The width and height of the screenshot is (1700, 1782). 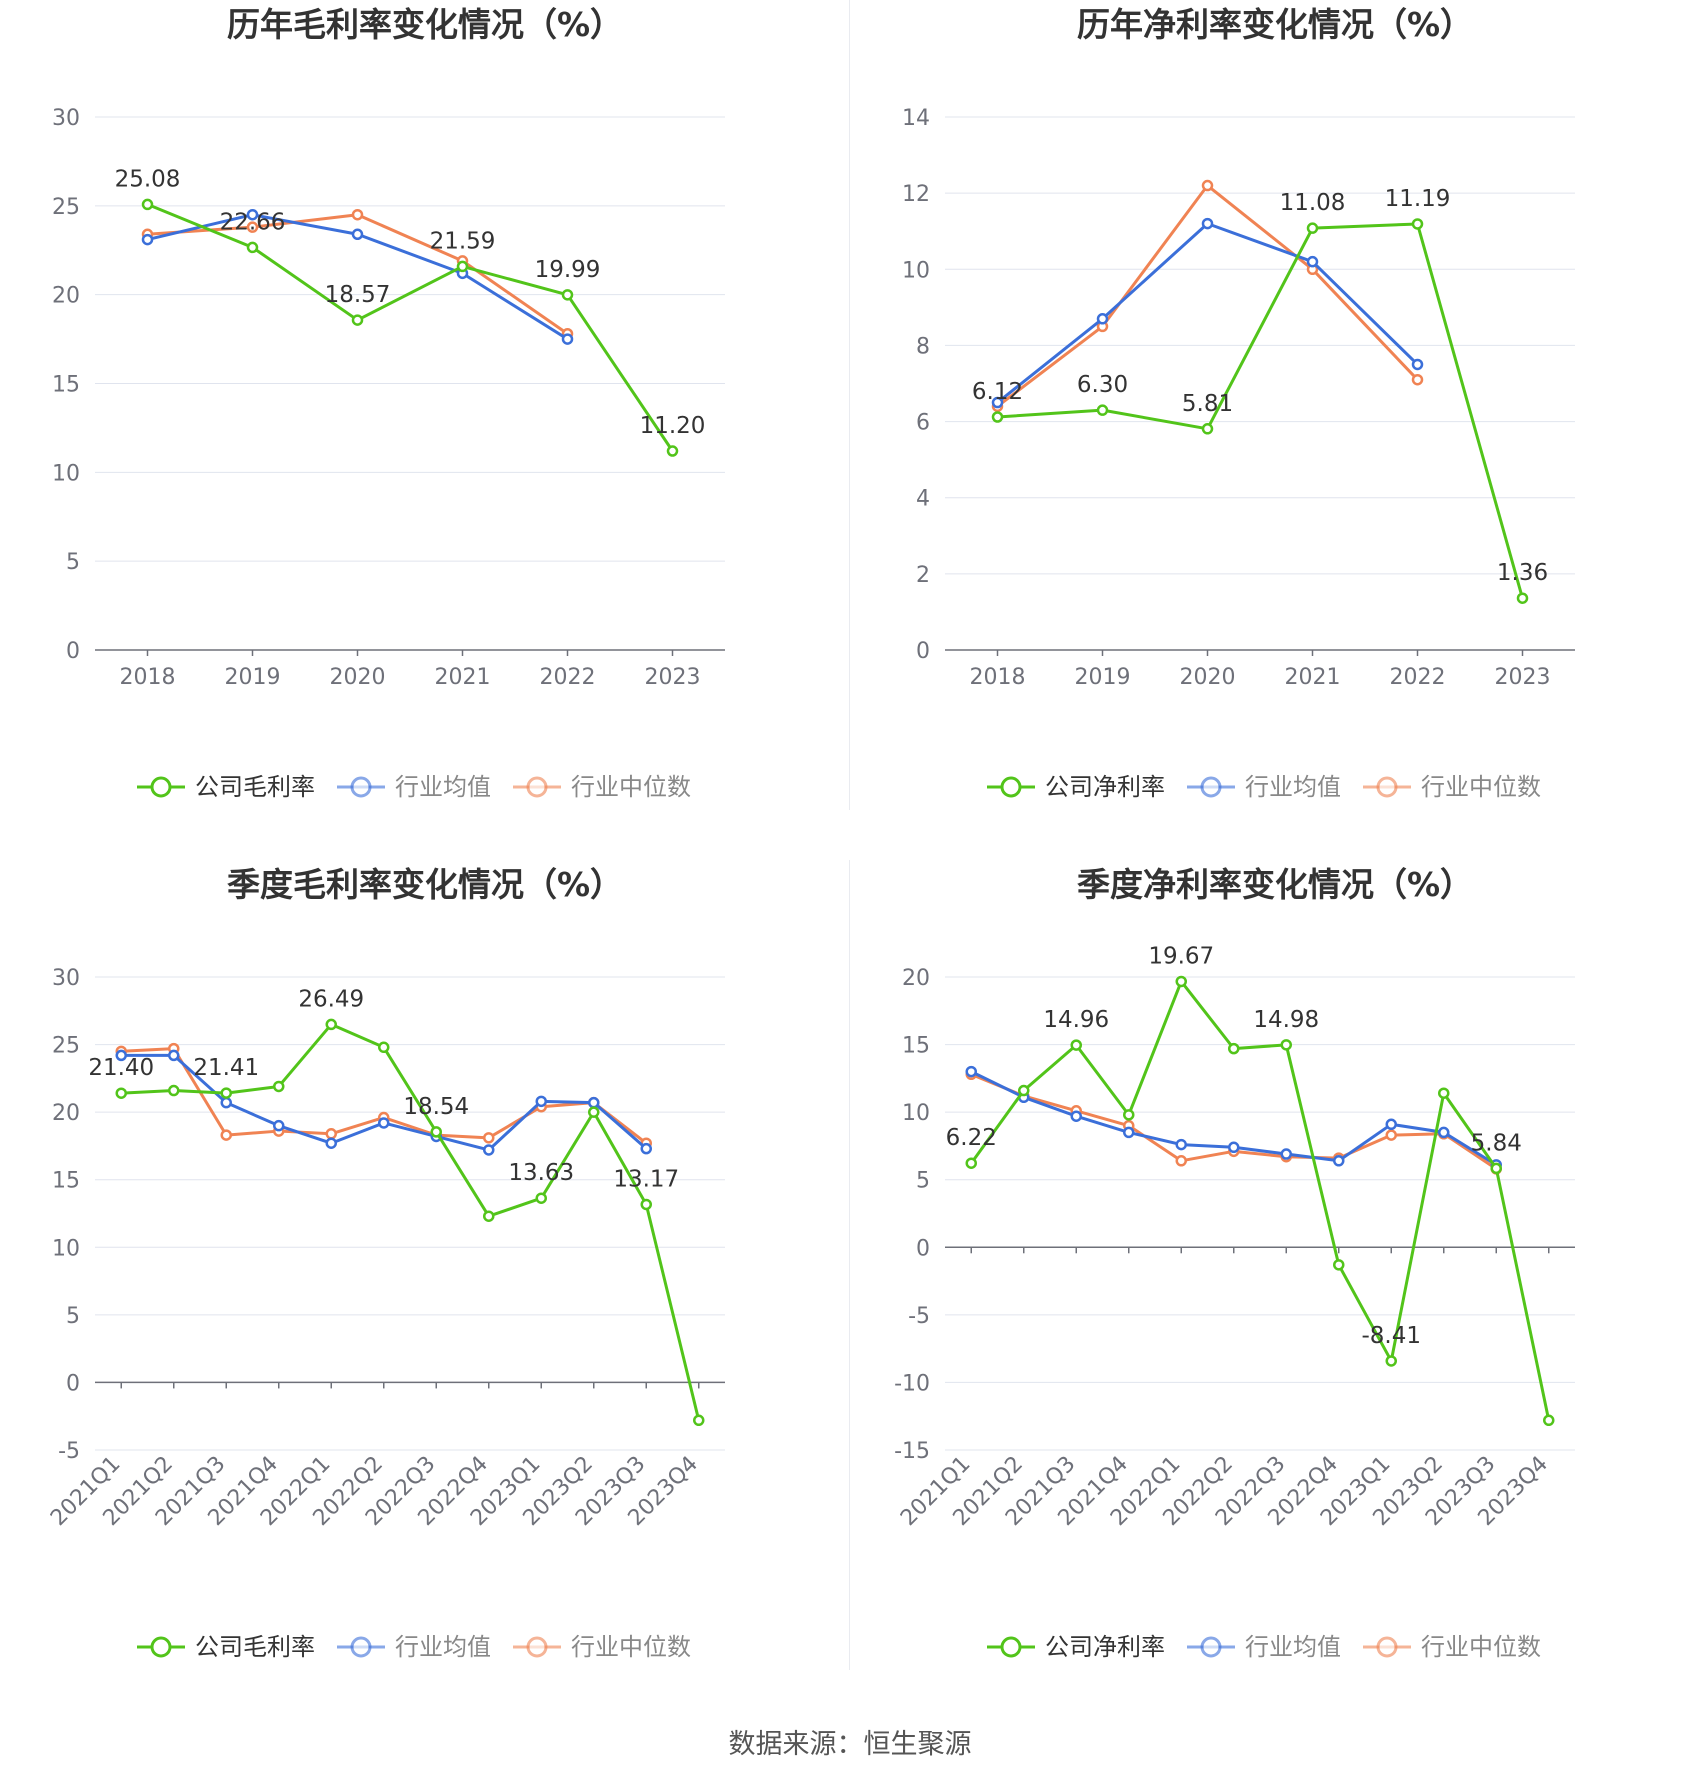 I want to click on data-label: 11.08, so click(x=1313, y=203).